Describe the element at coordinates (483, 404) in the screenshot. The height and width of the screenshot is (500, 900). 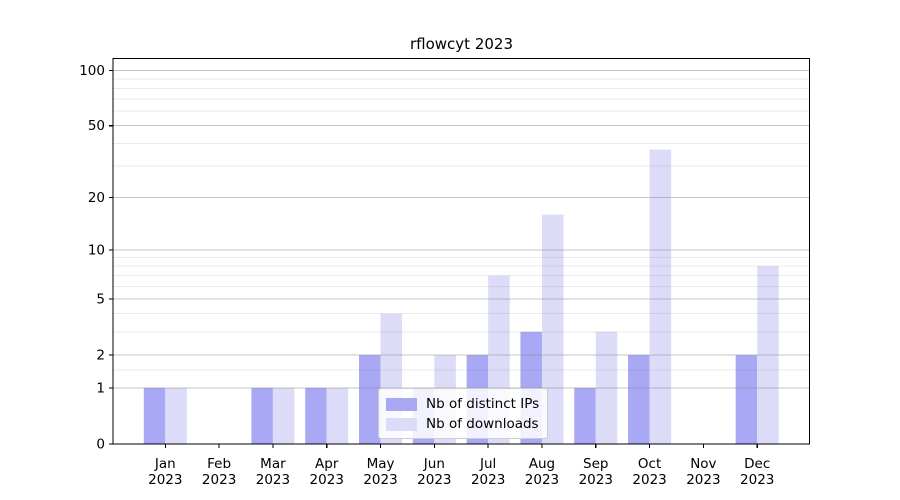
I see `legend-label-distinct-ips: Nb of distinct IPs` at that location.